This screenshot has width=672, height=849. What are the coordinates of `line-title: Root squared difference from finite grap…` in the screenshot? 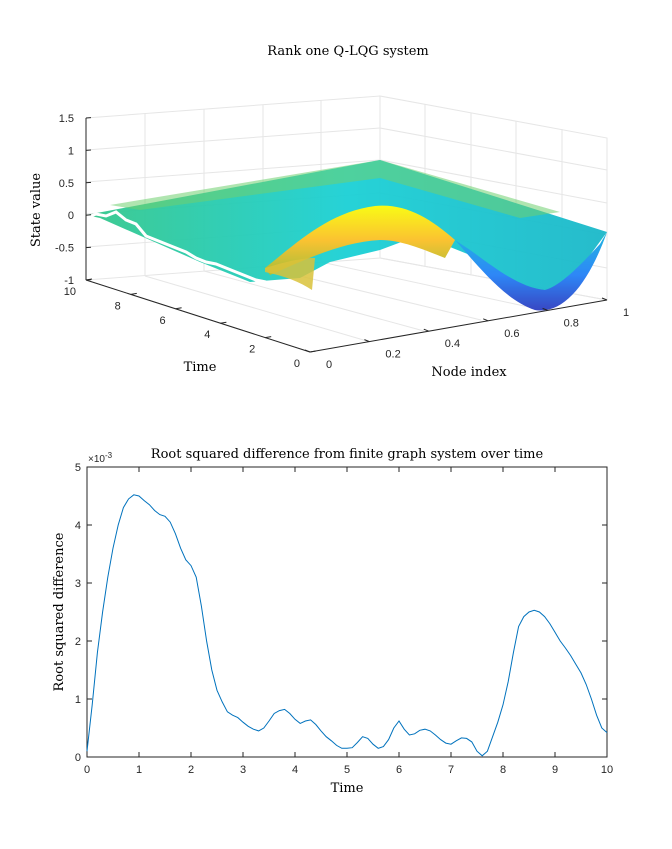 It's located at (347, 454).